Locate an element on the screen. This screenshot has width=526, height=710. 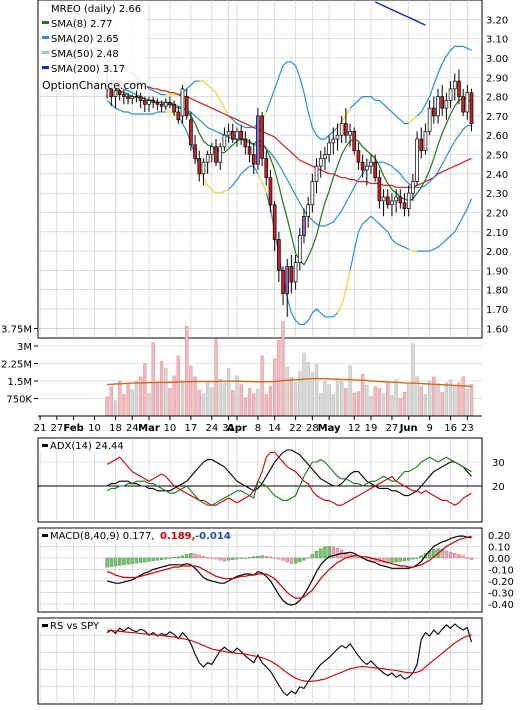
macd-title-swatch is located at coordinates (45, 535).